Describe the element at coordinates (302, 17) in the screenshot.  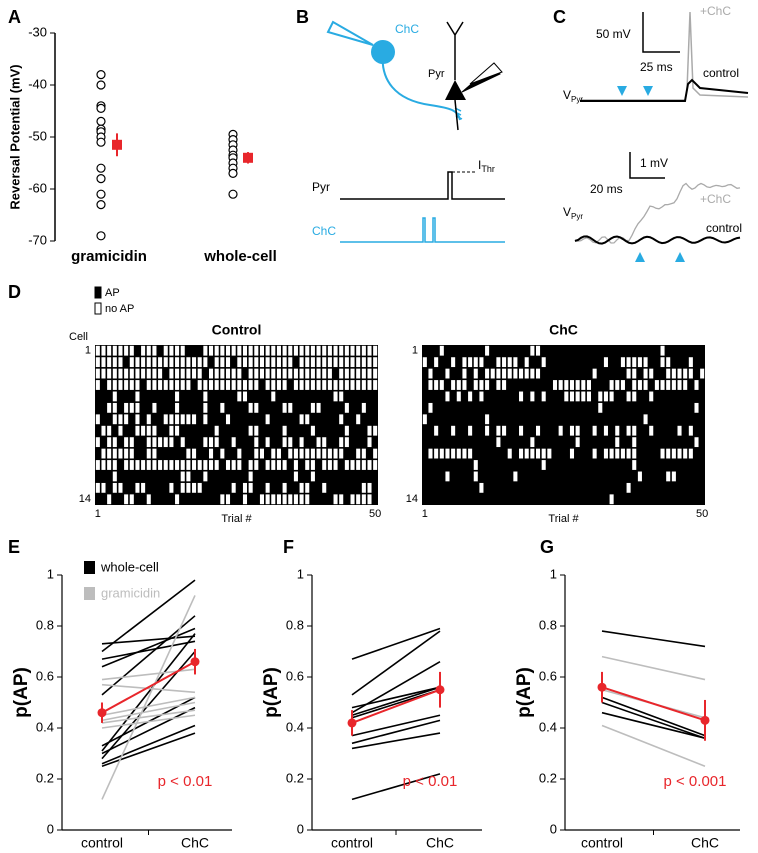
I see `panel-label: B` at that location.